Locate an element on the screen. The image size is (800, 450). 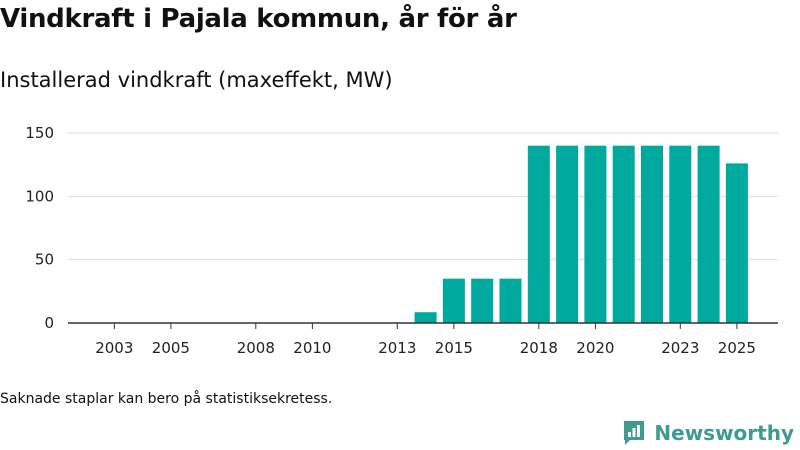
x-tick-label: 2015 is located at coordinates (454, 348).